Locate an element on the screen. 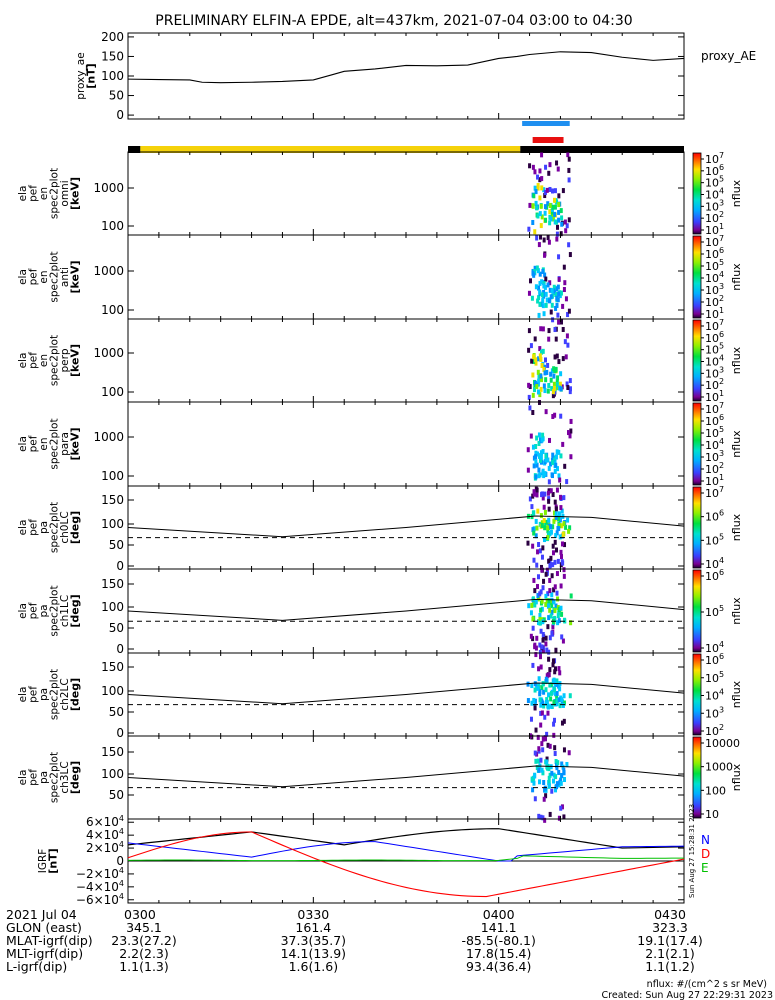  y-axis-label-line: spec2plot is located at coordinates (54, 443).